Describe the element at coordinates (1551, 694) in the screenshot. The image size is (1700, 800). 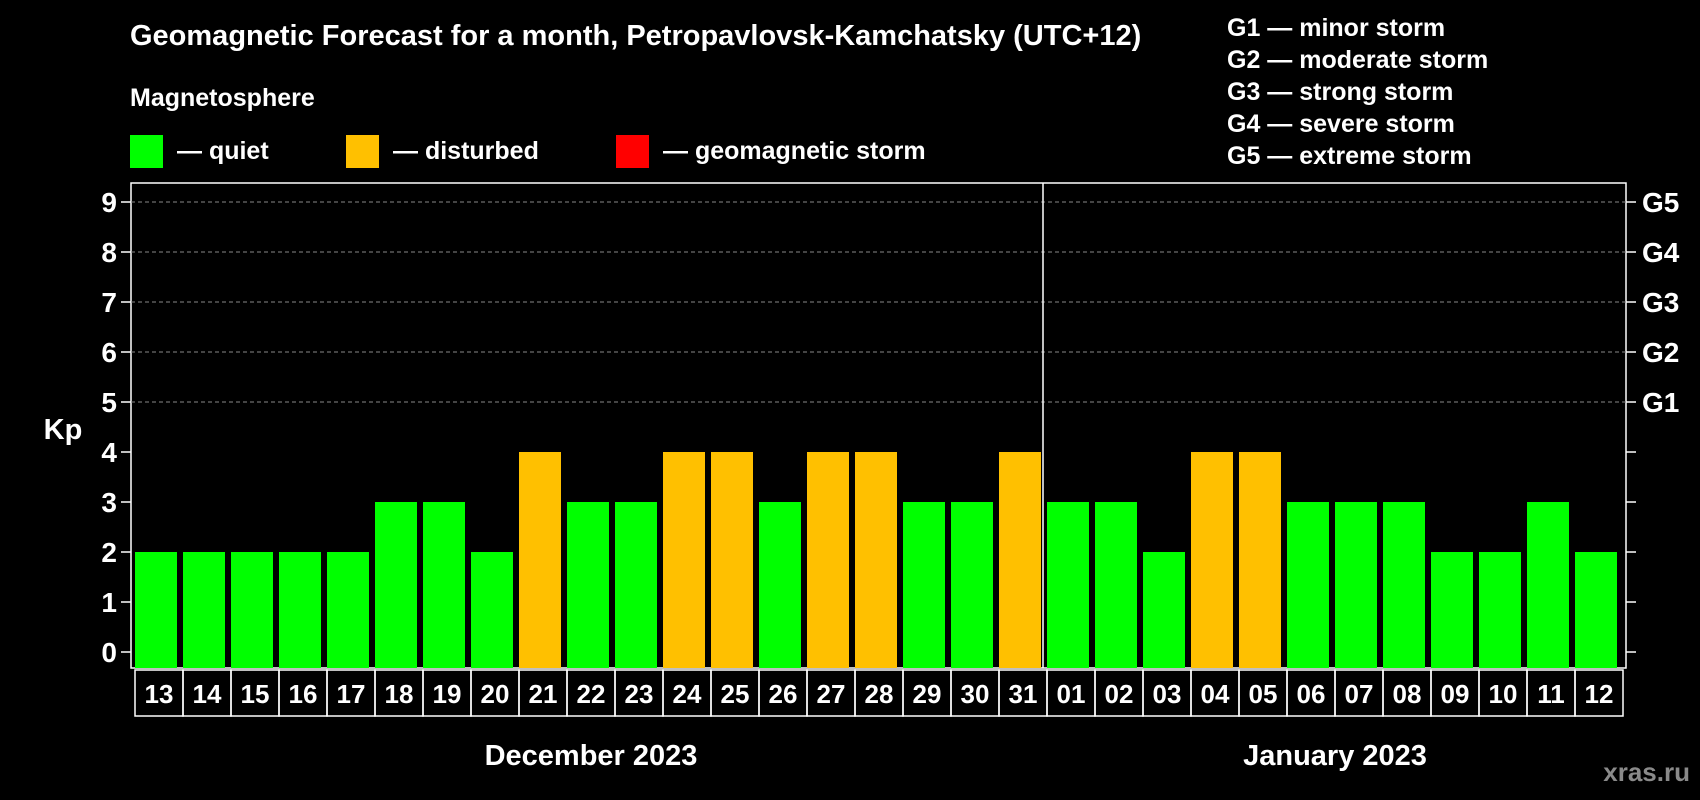
I see `x-tick-label-11-29: 11` at that location.